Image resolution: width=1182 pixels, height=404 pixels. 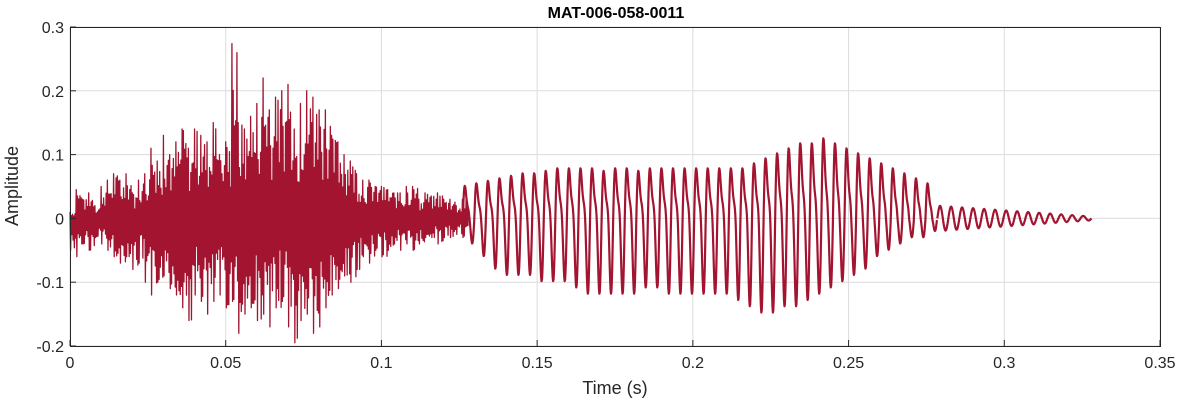 I want to click on x-tick-label: 0.15, so click(x=537, y=363).